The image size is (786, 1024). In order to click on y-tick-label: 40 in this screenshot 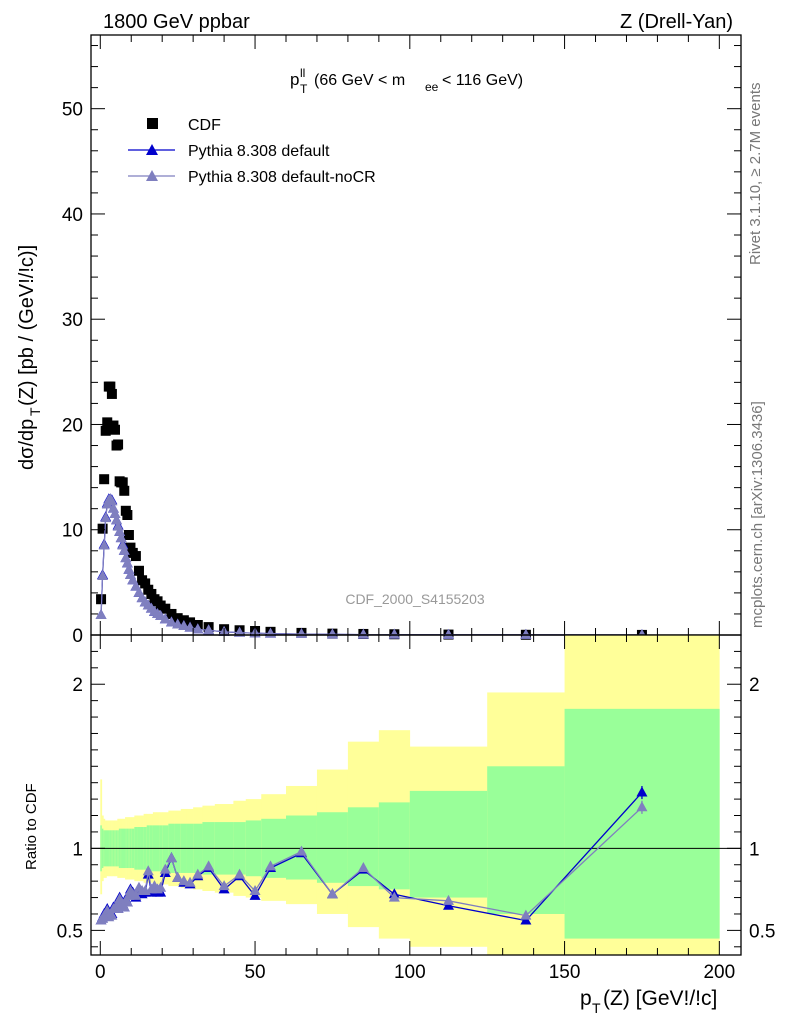, I will do `click(72, 215)`.